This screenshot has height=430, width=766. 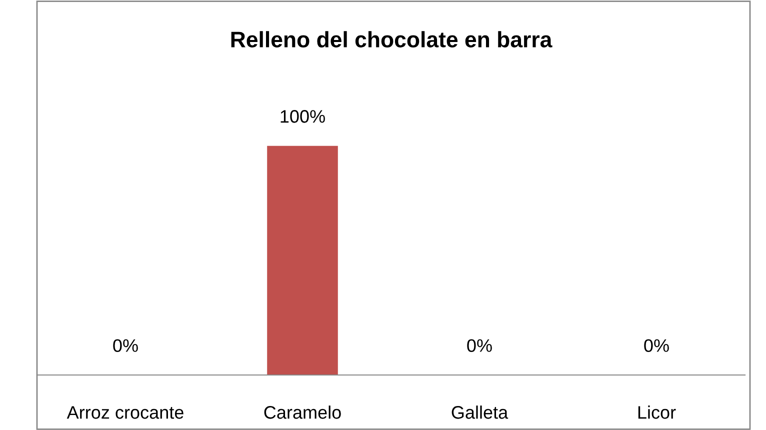 I want to click on x-tick-label: Caramelo, so click(x=302, y=412).